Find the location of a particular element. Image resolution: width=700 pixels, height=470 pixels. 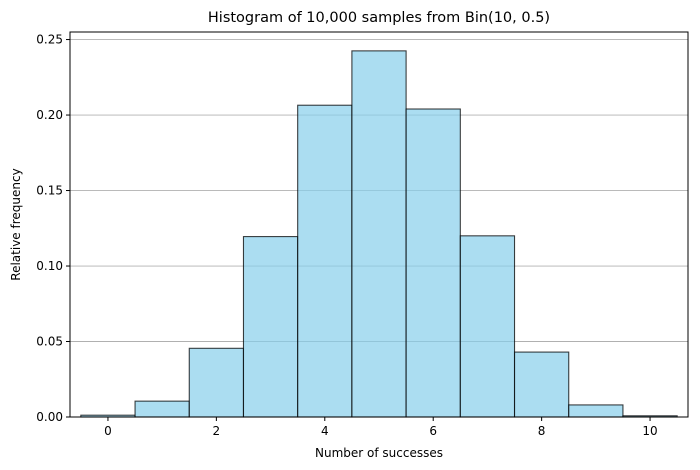

x-tick-label: 2 is located at coordinates (217, 431).